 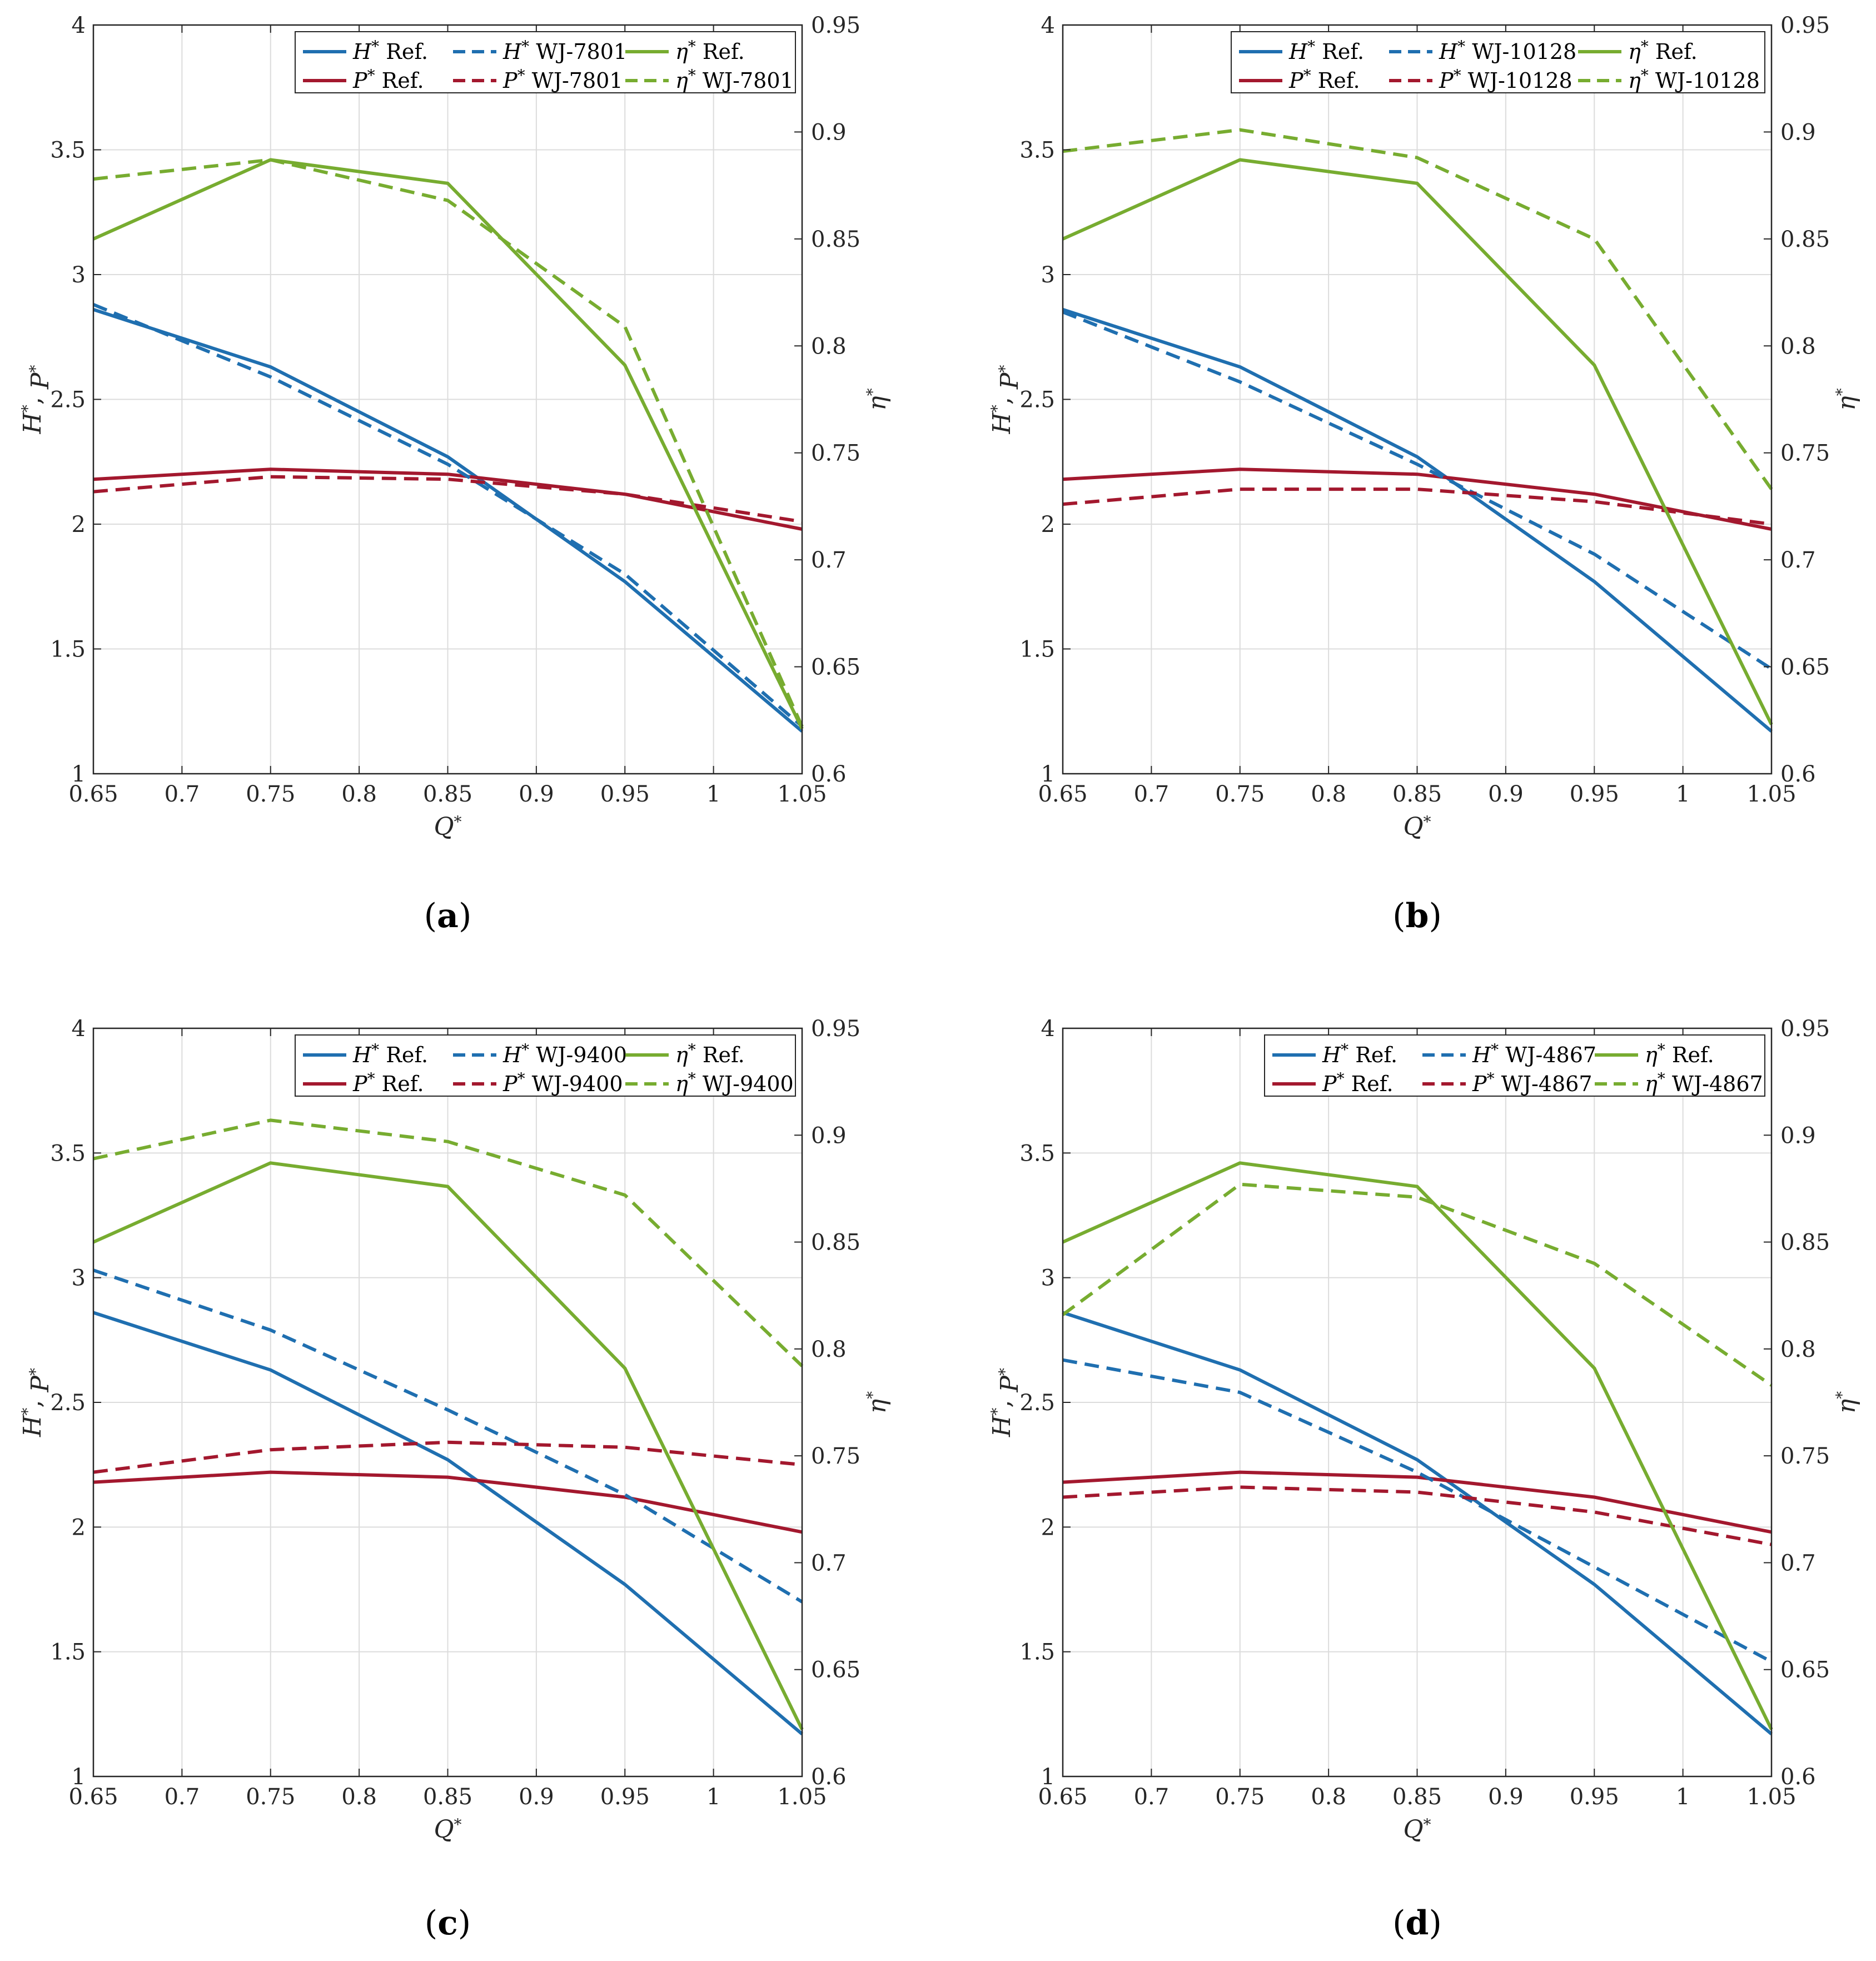 I want to click on legend-entry: H* WJ-10128, so click(x=1507, y=50).